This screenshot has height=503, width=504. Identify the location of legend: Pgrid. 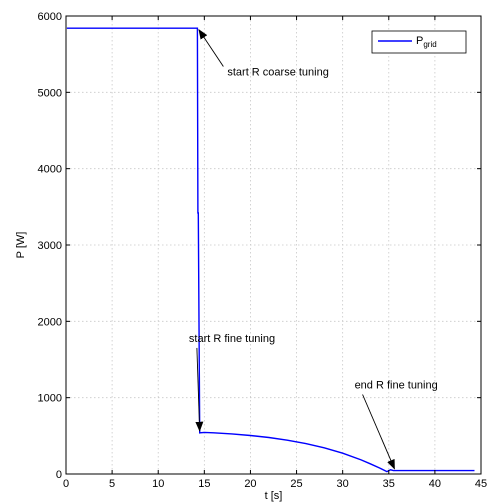
(419, 42).